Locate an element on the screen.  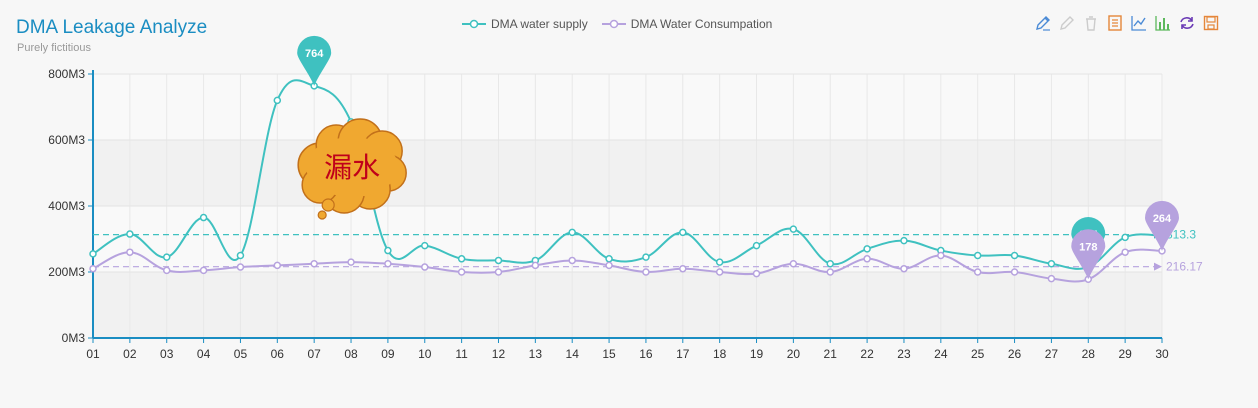
x-tick-label: 13 is located at coordinates (536, 354).